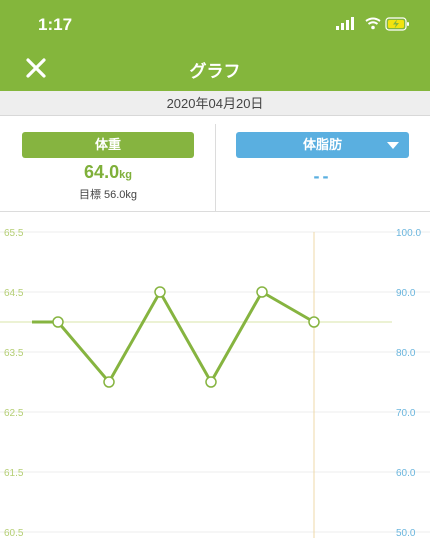 Image resolution: width=430 pixels, height=538 pixels. Describe the element at coordinates (14, 353) in the screenshot. I see `y-left-tick-label: 63.5` at that location.